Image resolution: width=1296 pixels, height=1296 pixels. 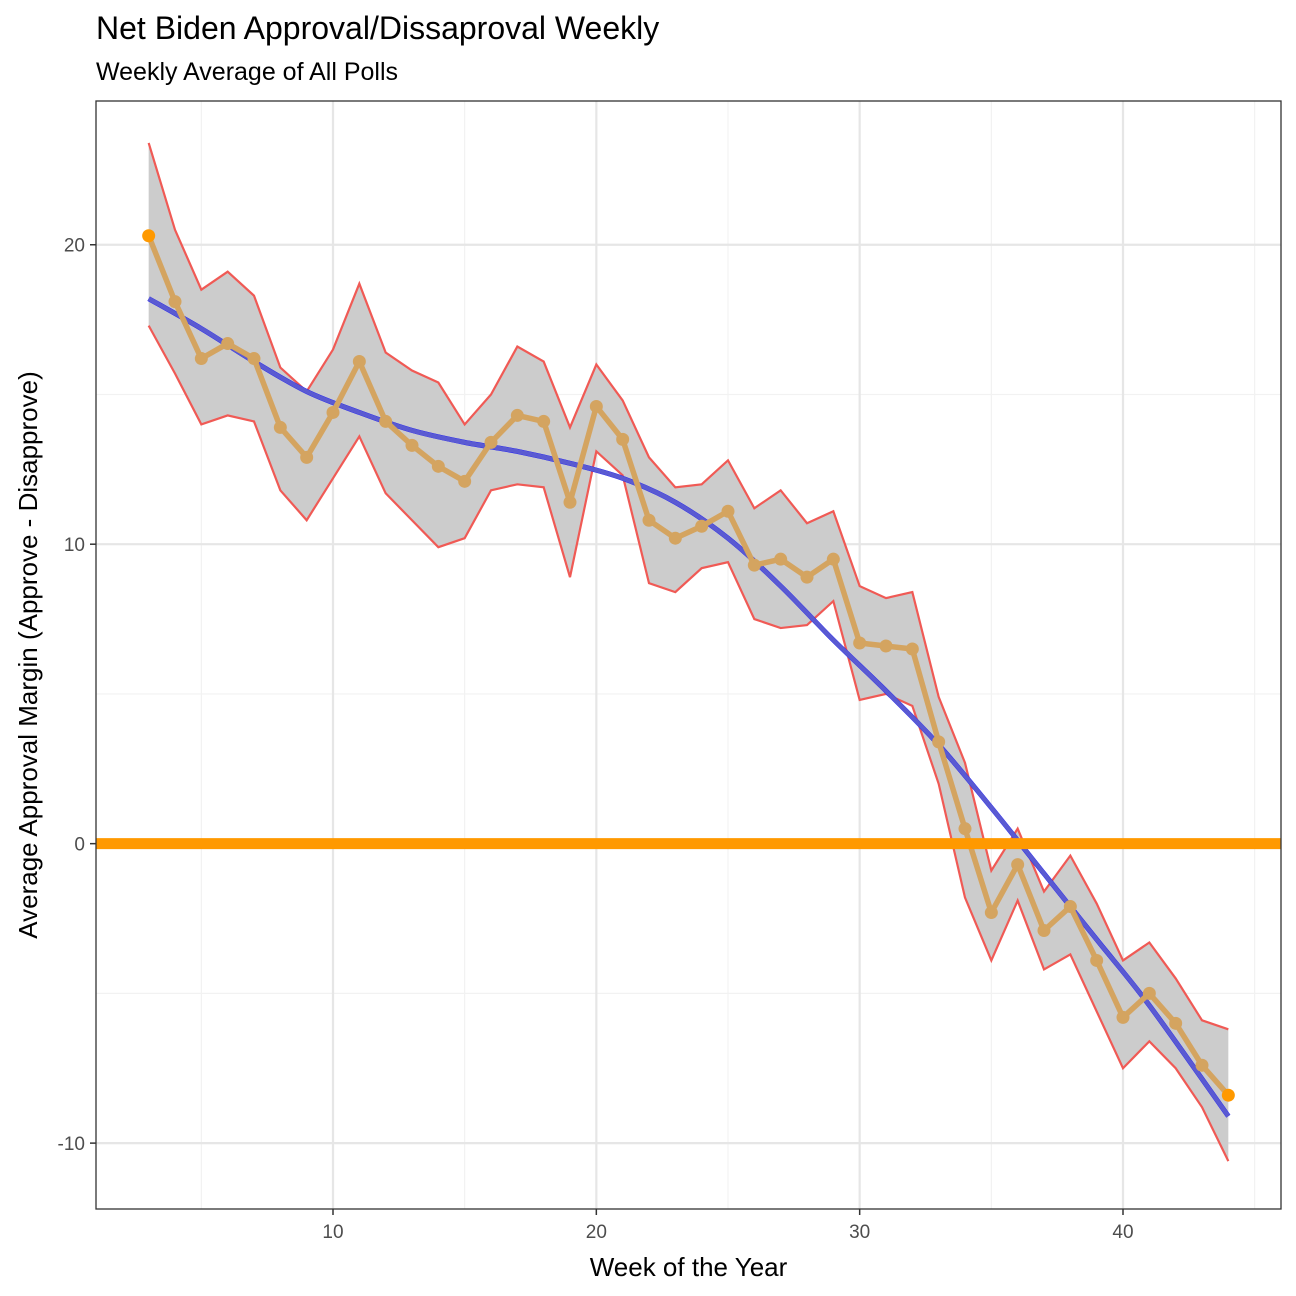 I want to click on y-axis-ticks: -10 0 10 20, so click(x=77, y=695).